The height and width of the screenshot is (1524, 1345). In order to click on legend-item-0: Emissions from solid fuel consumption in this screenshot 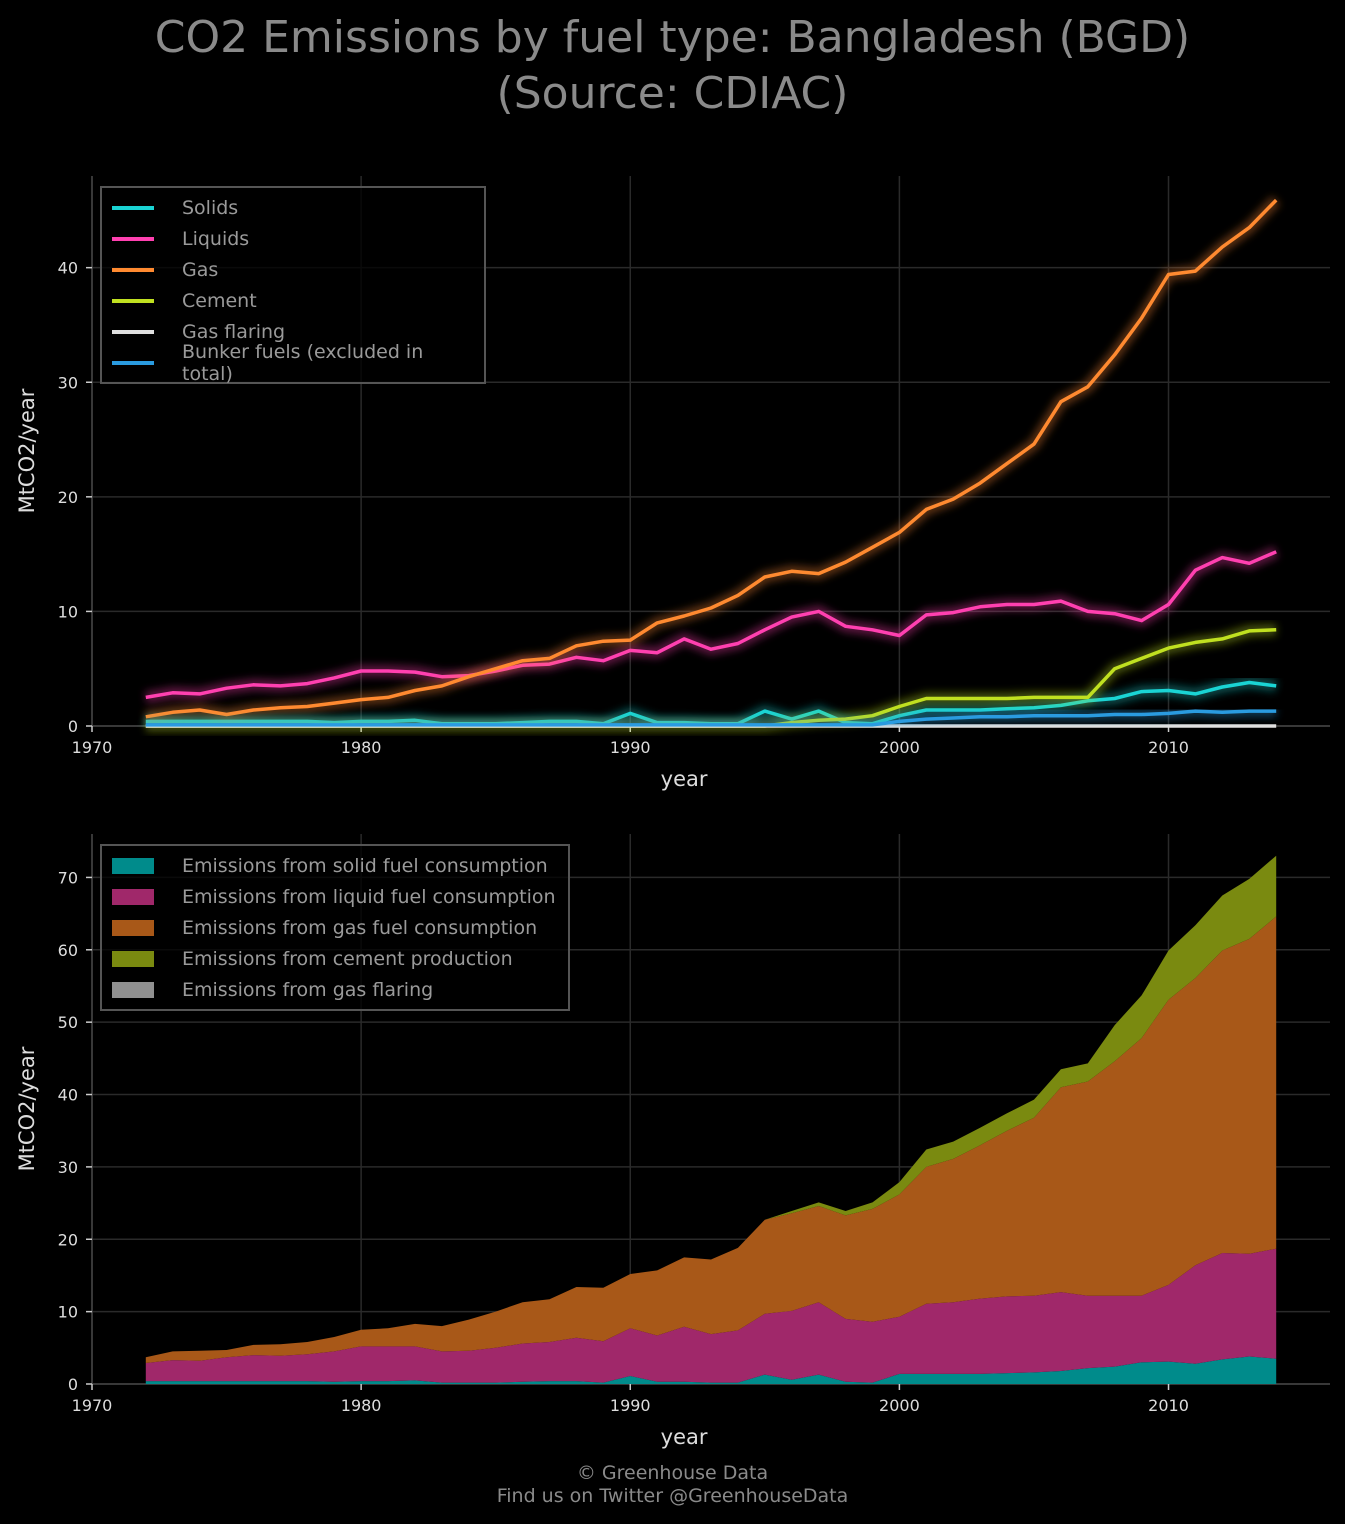, I will do `click(335, 865)`.